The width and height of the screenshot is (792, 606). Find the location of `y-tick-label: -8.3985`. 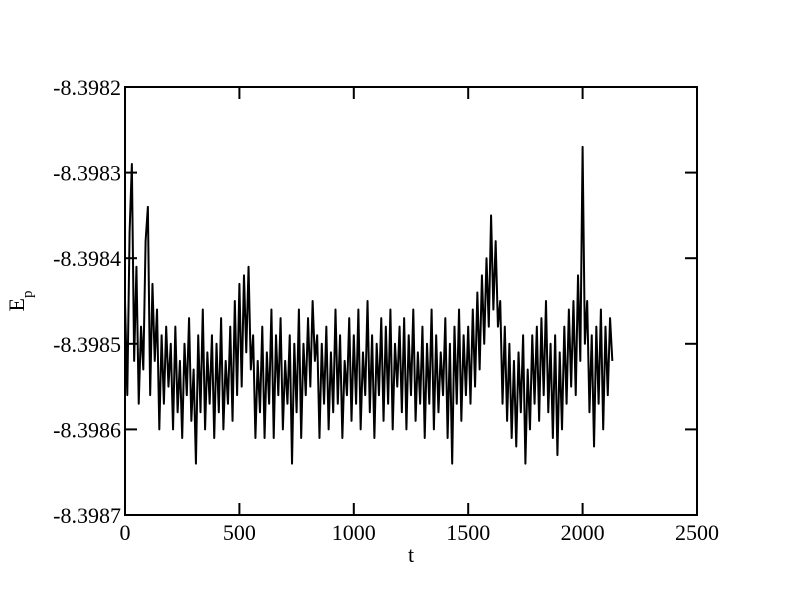

y-tick-label: -8.3985 is located at coordinates (87, 344).